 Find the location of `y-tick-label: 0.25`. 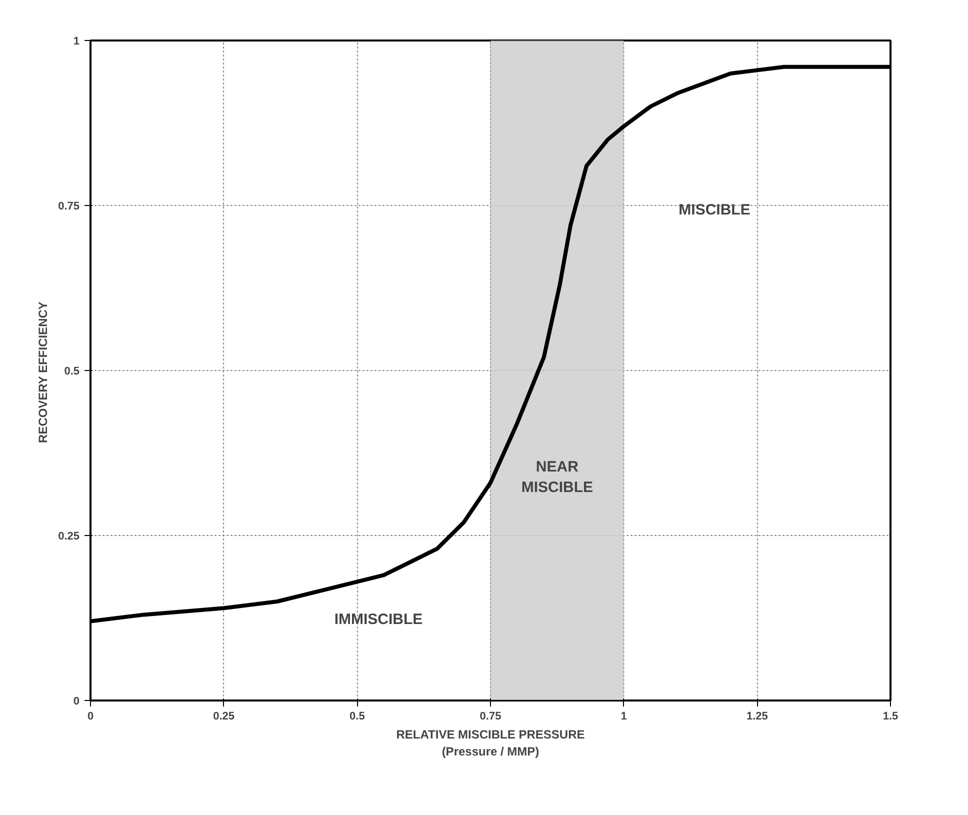

y-tick-label: 0.25 is located at coordinates (69, 536).